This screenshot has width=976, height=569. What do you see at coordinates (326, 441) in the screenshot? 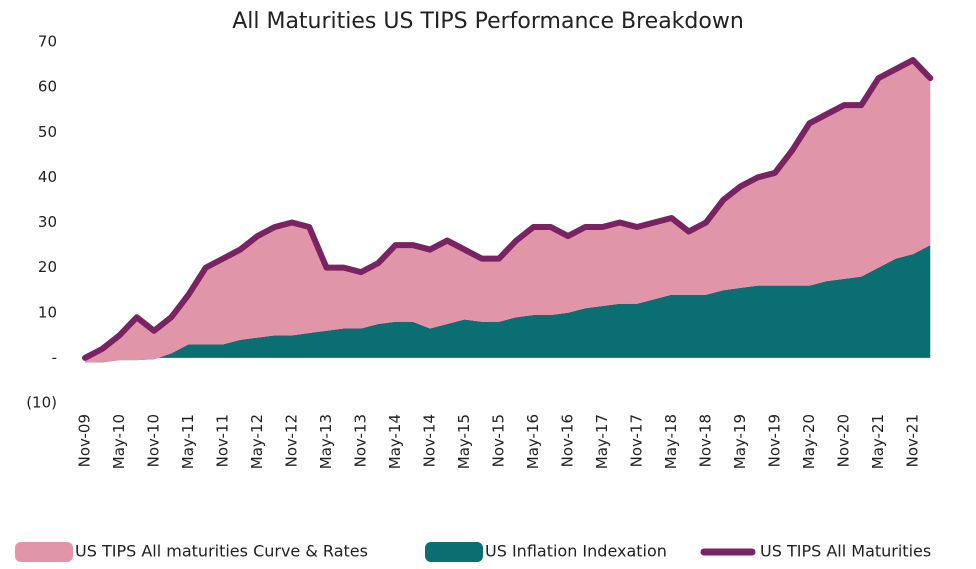
I see `x-tick-label: May-13` at bounding box center [326, 441].